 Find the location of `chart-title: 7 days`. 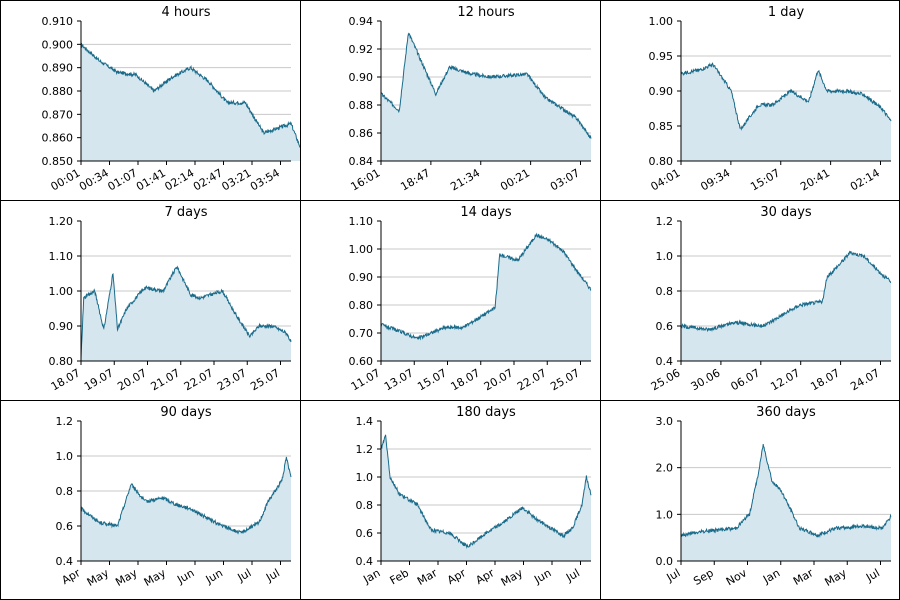

chart-title: 7 days is located at coordinates (185, 212).